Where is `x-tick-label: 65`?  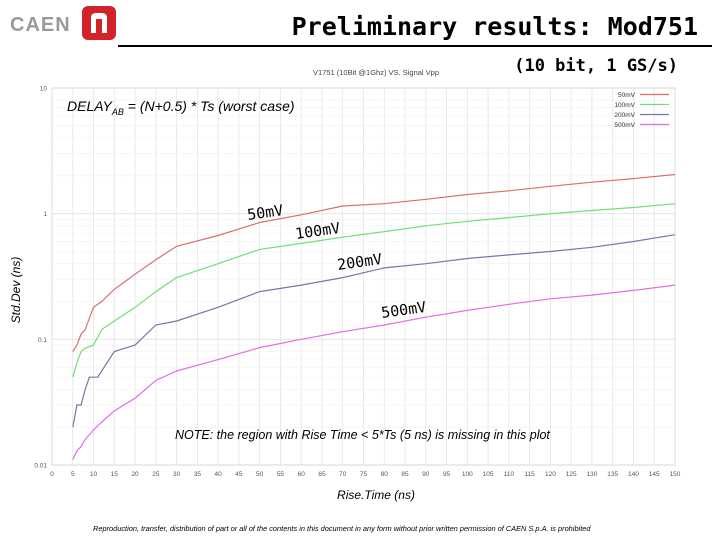 x-tick-label: 65 is located at coordinates (322, 474).